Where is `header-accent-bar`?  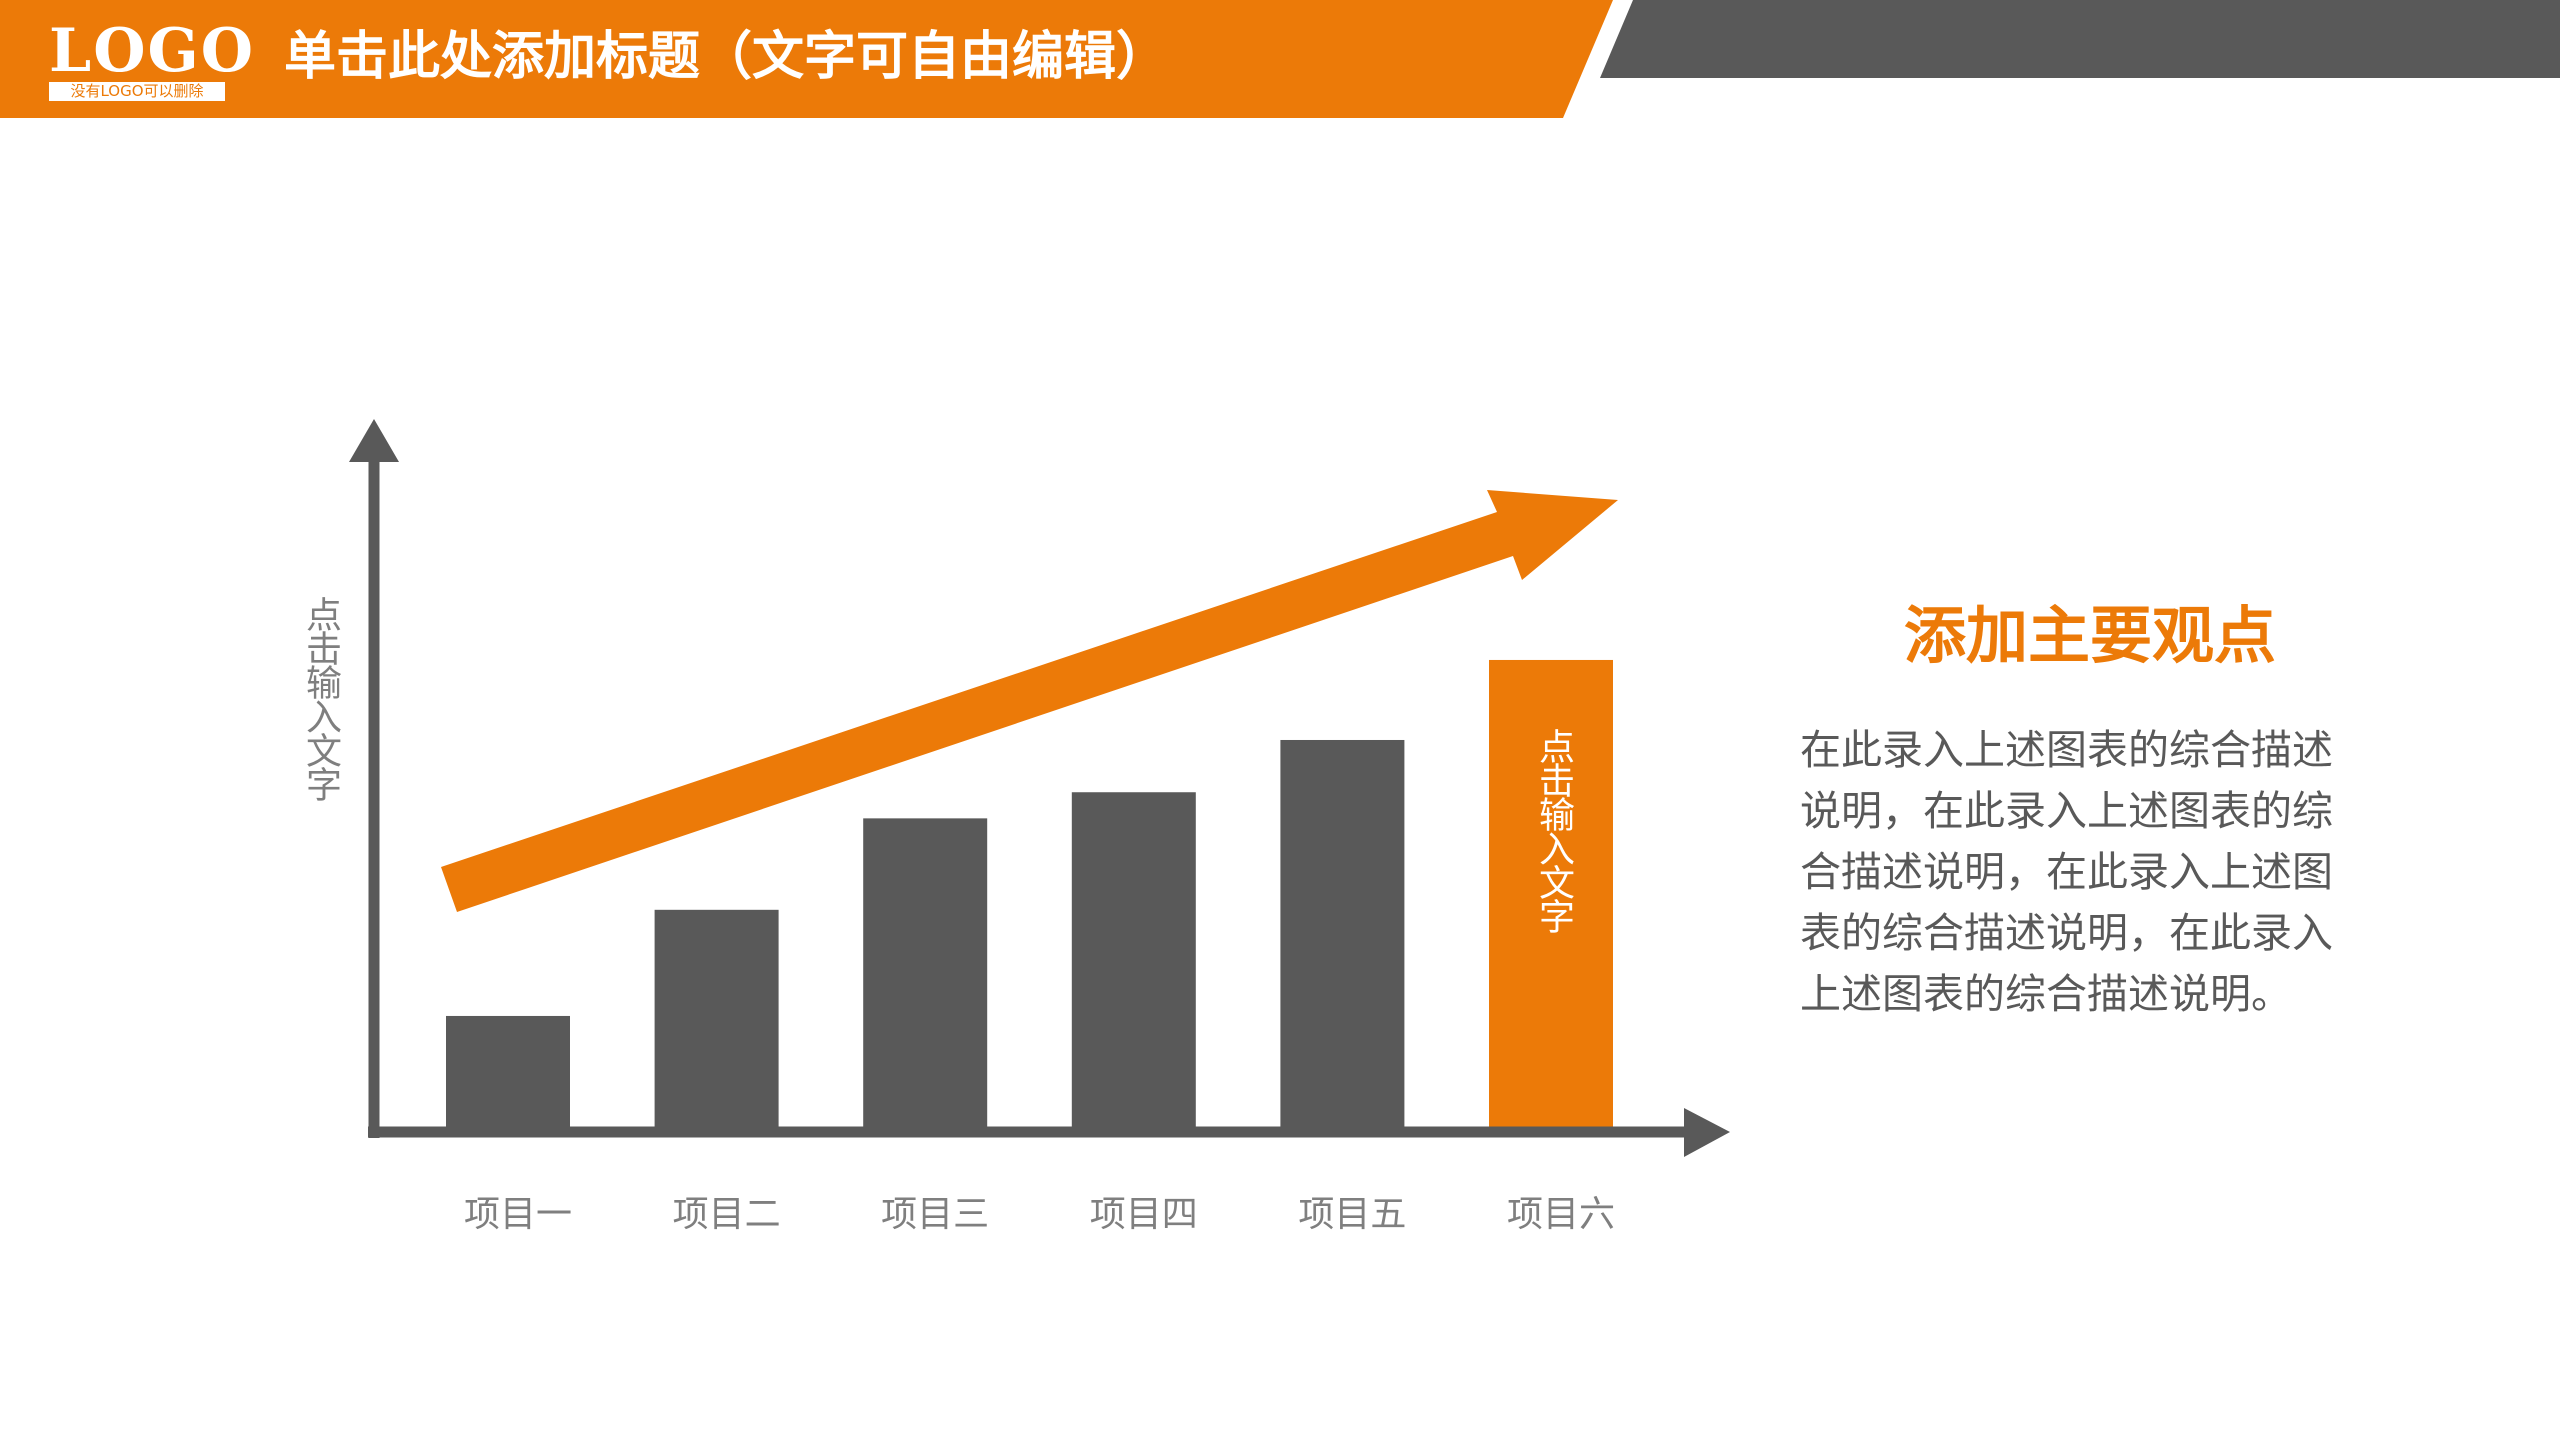 header-accent-bar is located at coordinates (2080, 39).